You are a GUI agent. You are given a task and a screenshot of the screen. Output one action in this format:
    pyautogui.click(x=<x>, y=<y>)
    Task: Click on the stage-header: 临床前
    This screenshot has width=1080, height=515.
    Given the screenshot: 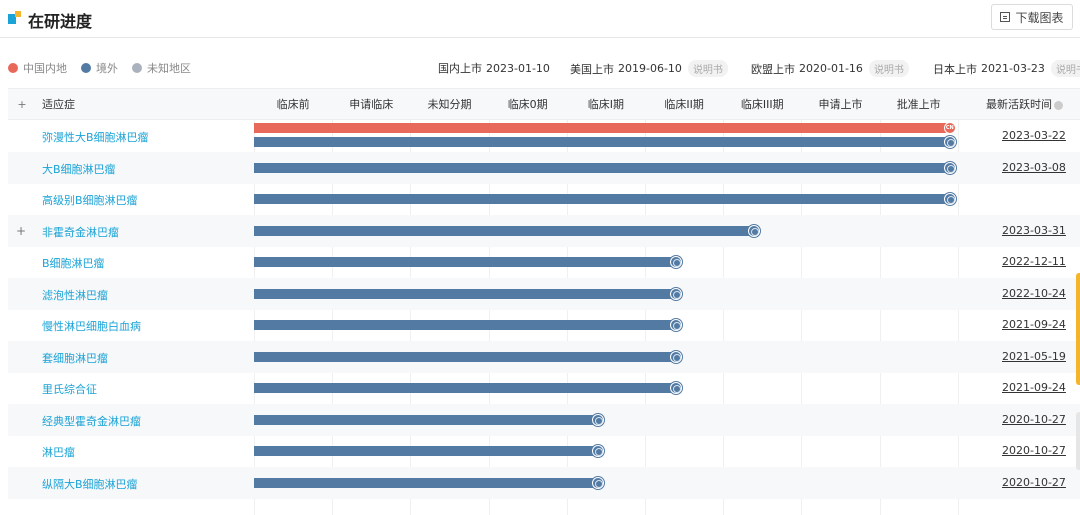 What is the action you would take?
    pyautogui.click(x=293, y=104)
    